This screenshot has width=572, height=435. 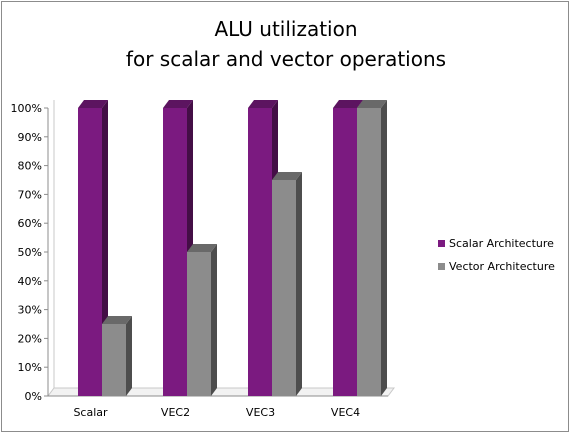 What do you see at coordinates (345, 412) in the screenshot?
I see `x-tick-label-vec4: VEC4` at bounding box center [345, 412].